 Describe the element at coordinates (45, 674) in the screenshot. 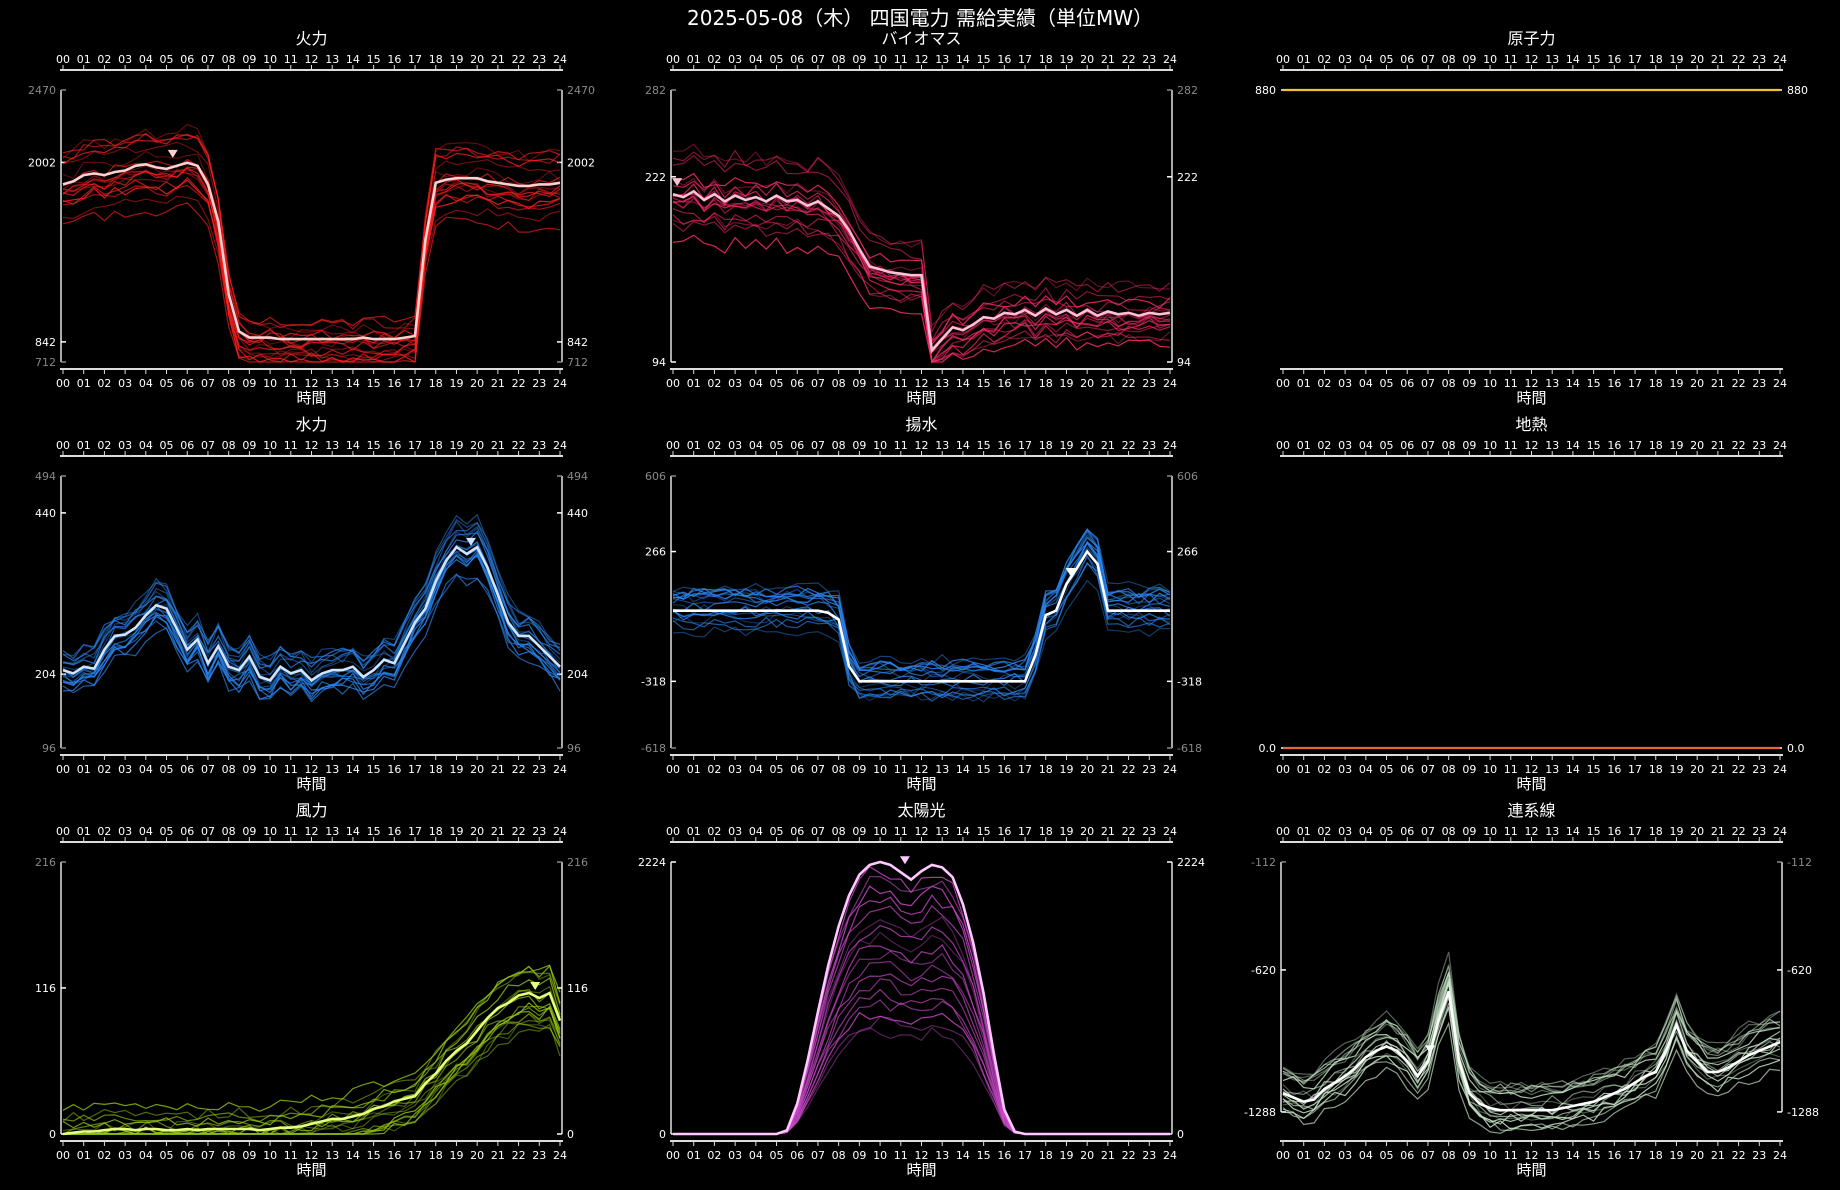

I see `y-tick-label: 204` at that location.